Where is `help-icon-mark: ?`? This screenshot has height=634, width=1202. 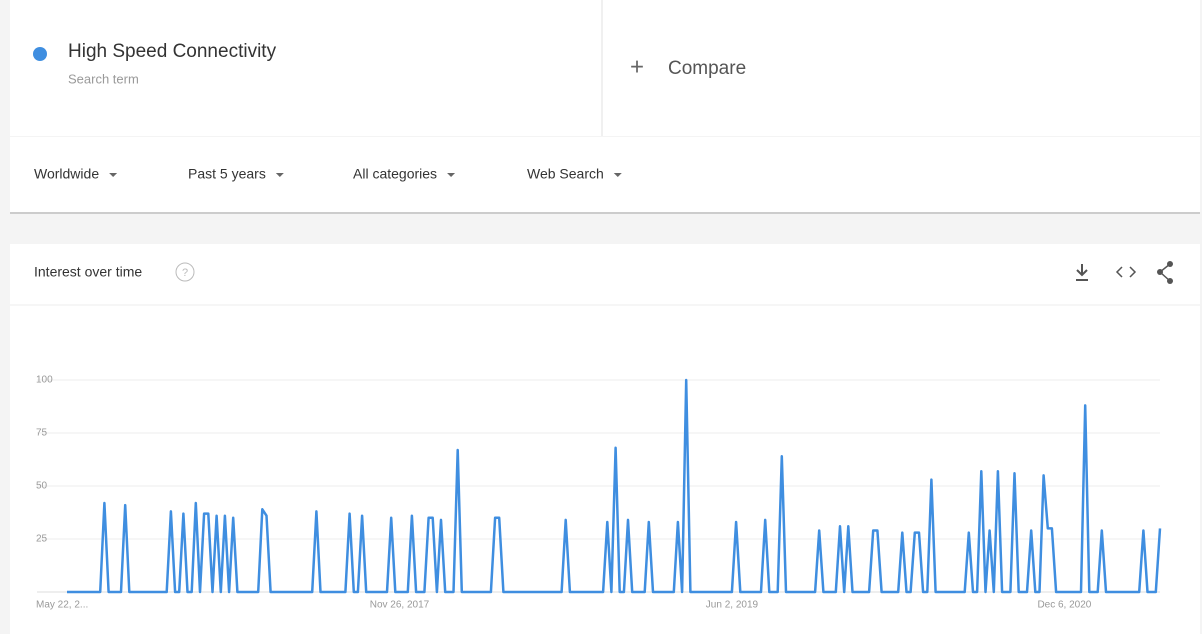
help-icon-mark: ? is located at coordinates (185, 273).